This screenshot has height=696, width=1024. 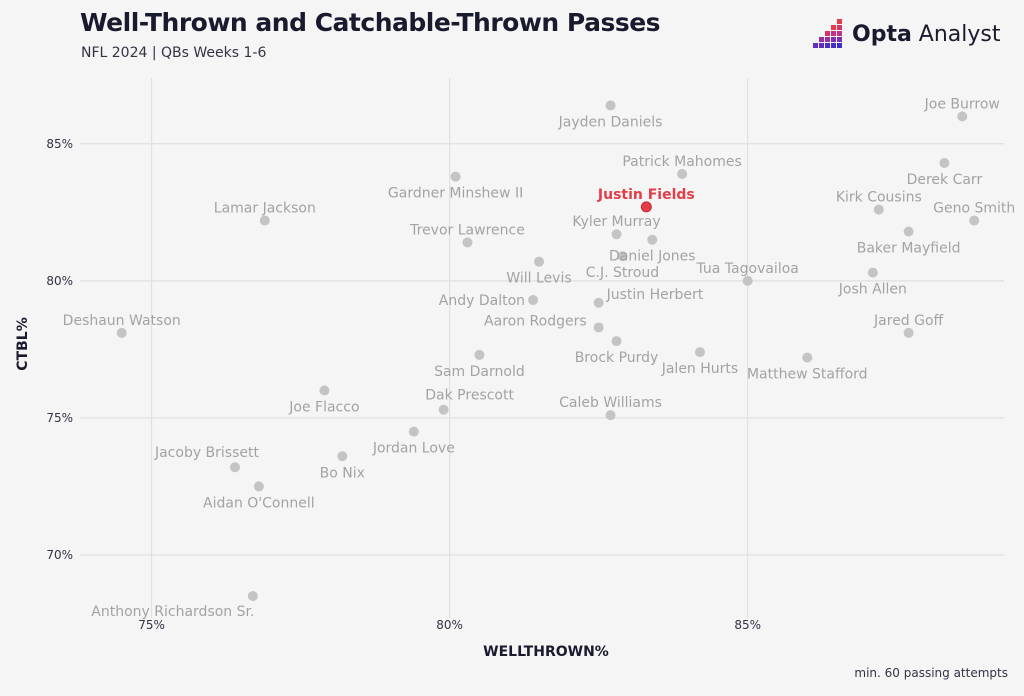 I want to click on point-justin-fields, so click(x=646, y=207).